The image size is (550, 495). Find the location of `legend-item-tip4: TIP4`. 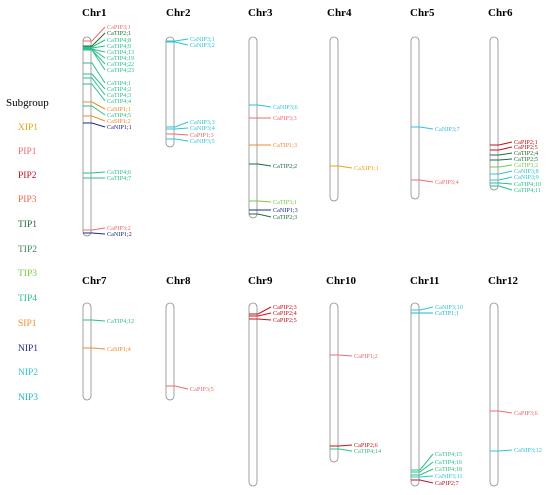

legend-item-tip4: TIP4 is located at coordinates (27, 299).